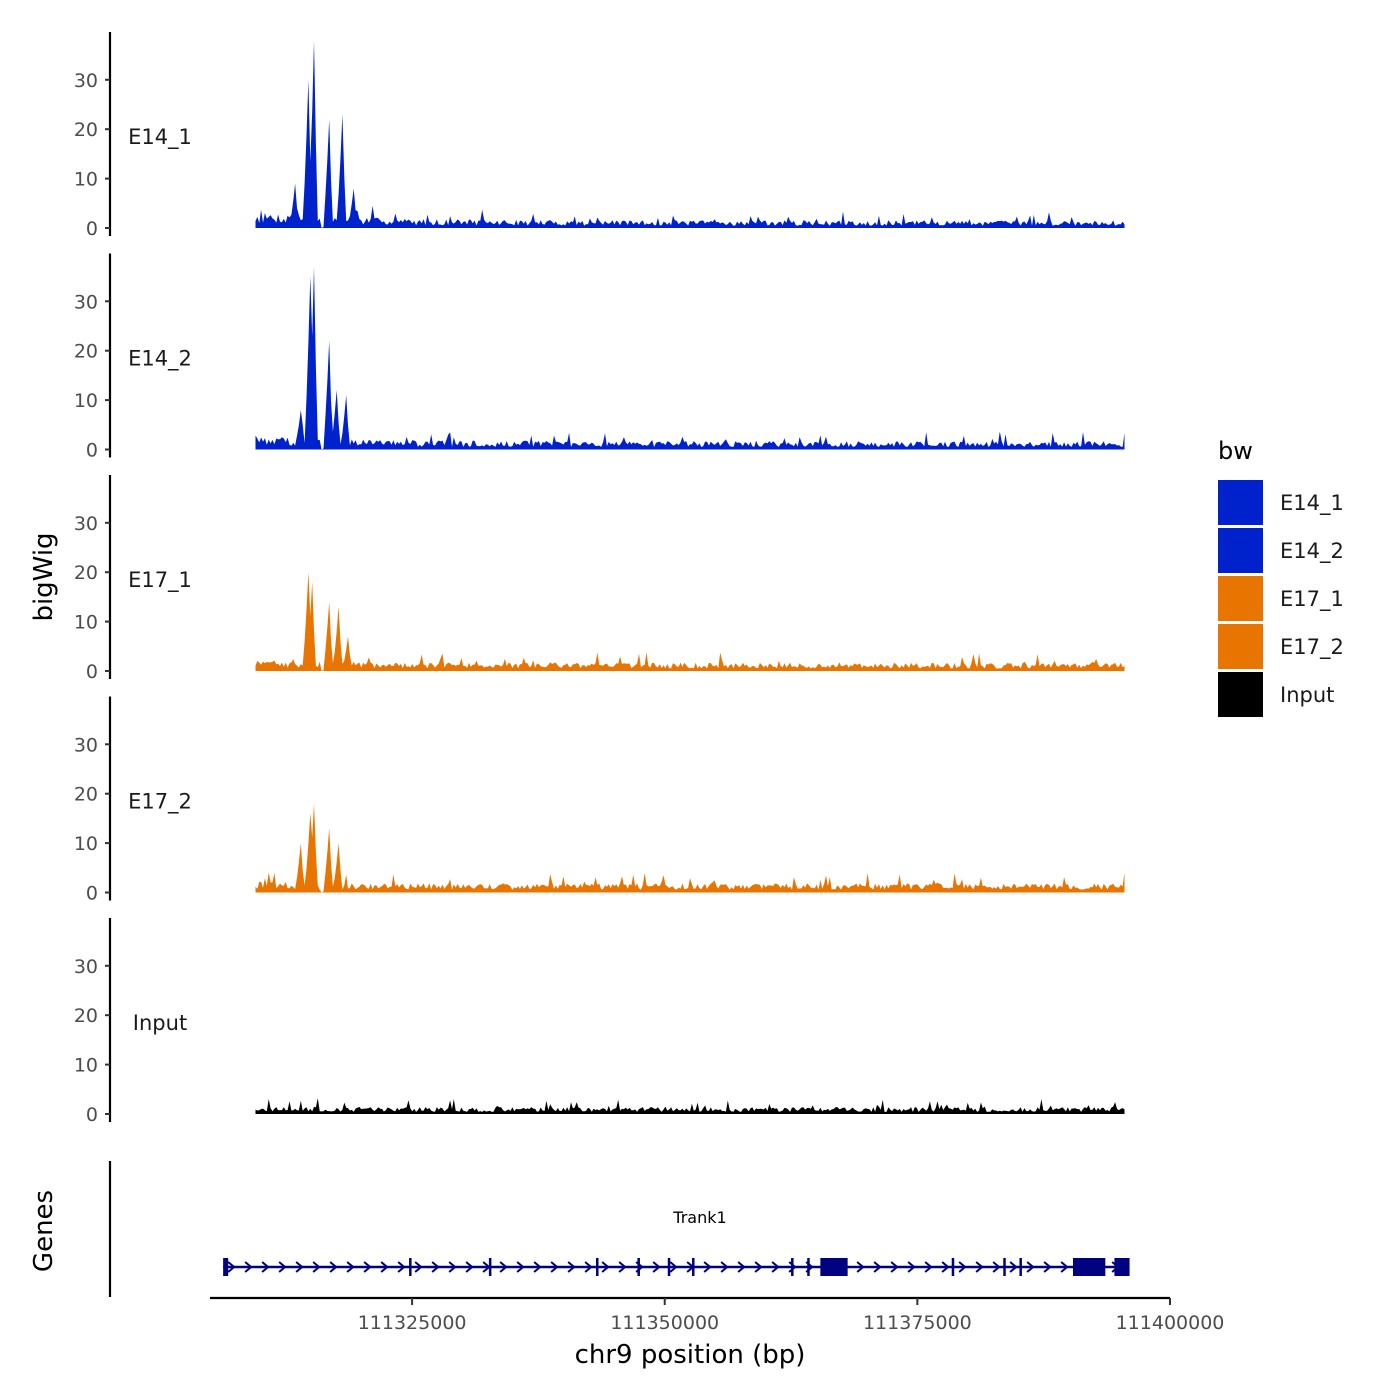  What do you see at coordinates (1170, 1323) in the screenshot?
I see `x-tick-label: 111400000` at bounding box center [1170, 1323].